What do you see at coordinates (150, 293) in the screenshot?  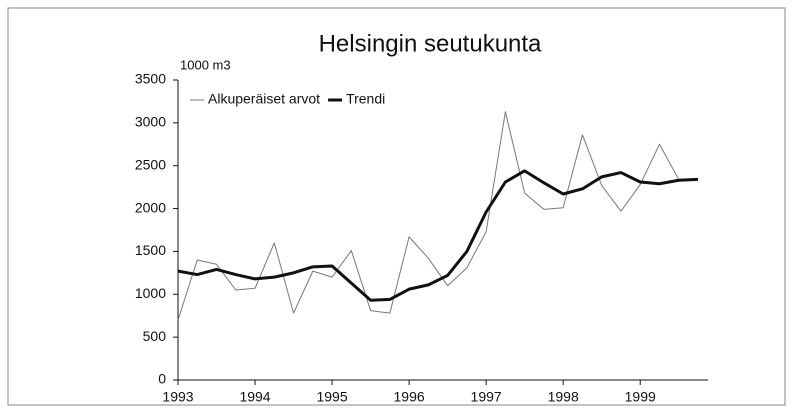 I see `y-tick-label: 1000` at bounding box center [150, 293].